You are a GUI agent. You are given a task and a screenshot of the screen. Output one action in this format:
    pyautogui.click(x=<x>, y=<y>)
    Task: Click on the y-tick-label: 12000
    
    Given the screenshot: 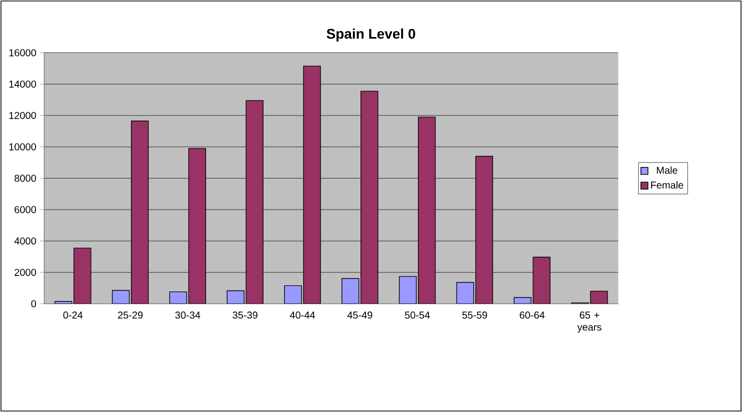 What is the action you would take?
    pyautogui.click(x=22, y=116)
    